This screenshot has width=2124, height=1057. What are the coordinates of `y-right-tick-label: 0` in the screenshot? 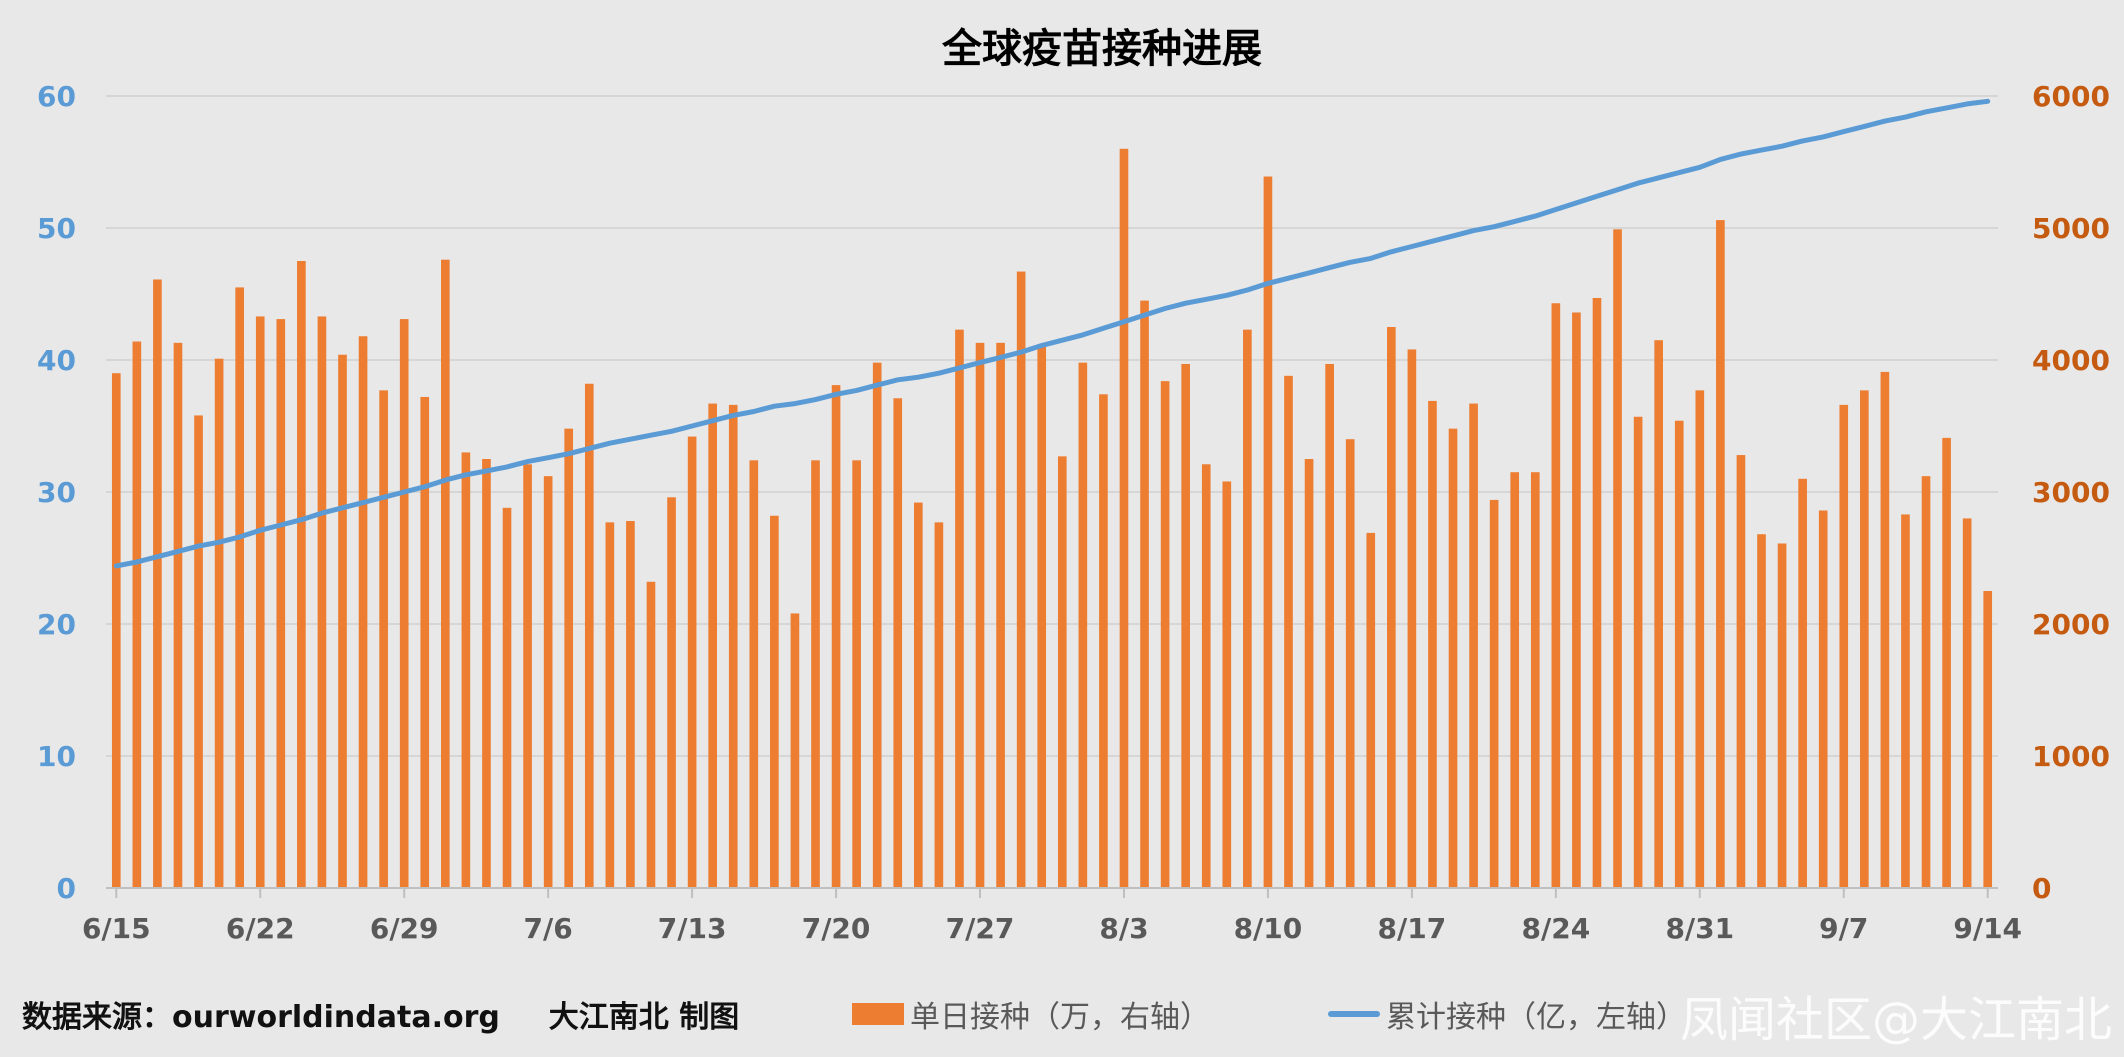 It's located at (2041, 888).